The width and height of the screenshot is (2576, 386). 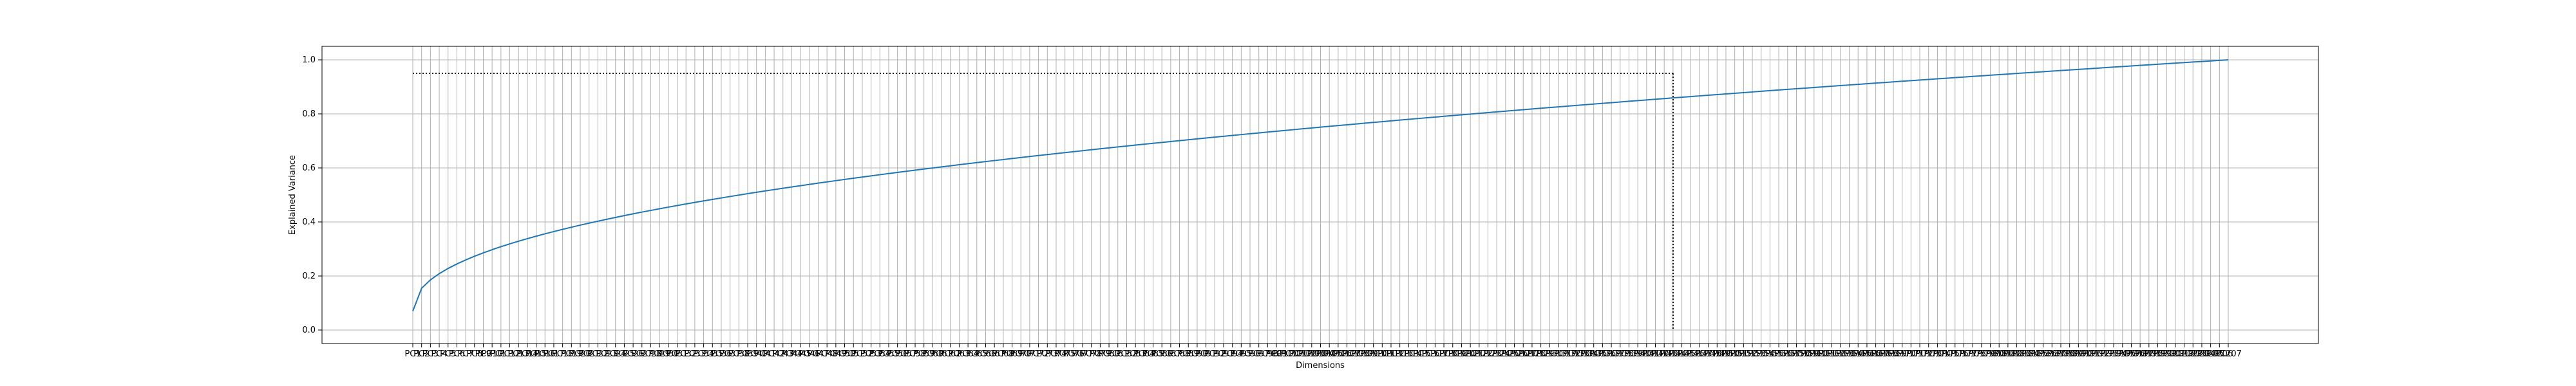 What do you see at coordinates (2087, 354) in the screenshot?
I see `x-tick-label: PC191` at bounding box center [2087, 354].